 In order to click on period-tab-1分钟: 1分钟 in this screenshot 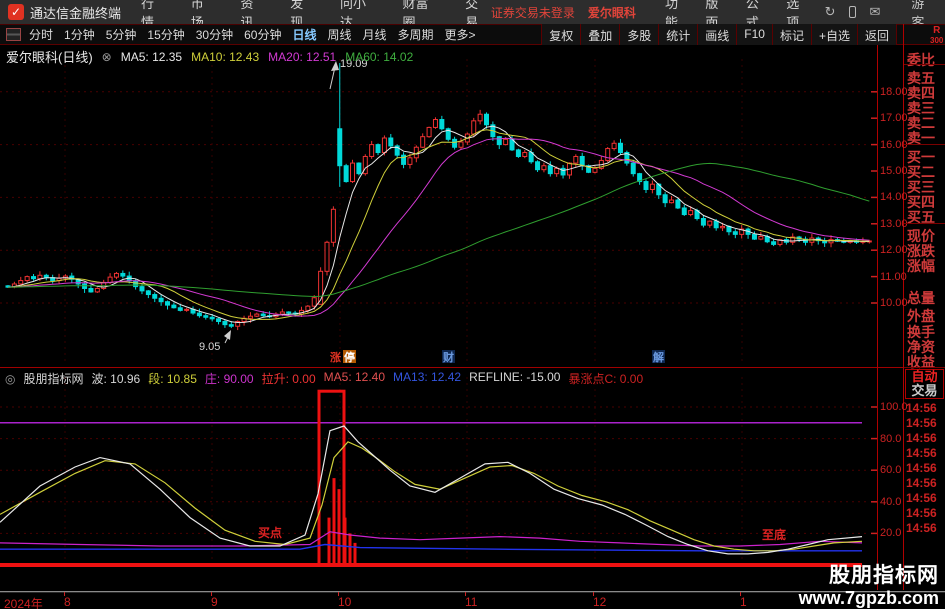, I will do `click(79, 35)`.